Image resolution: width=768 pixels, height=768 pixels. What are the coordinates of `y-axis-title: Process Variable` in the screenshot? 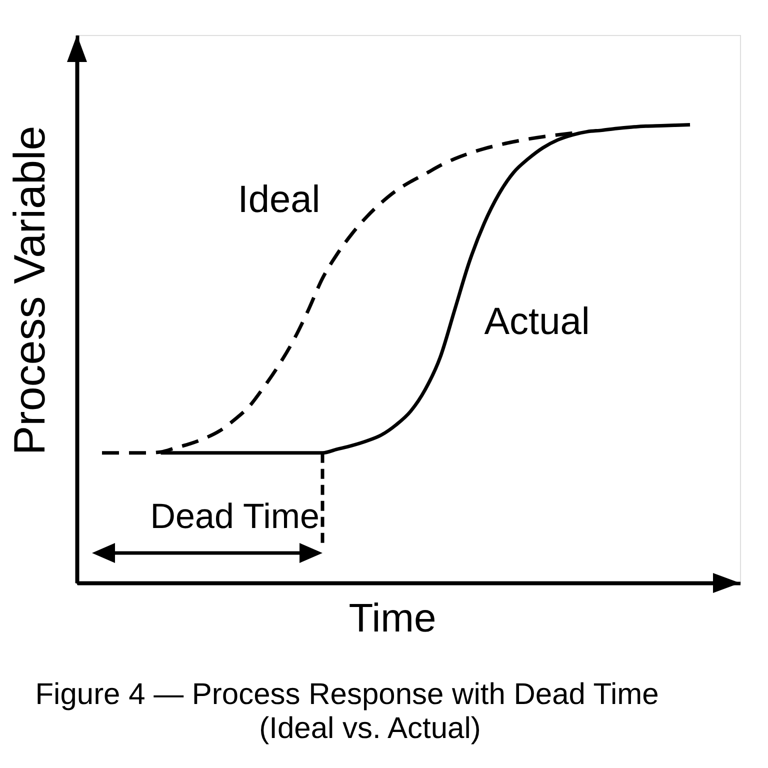 It's located at (30, 291).